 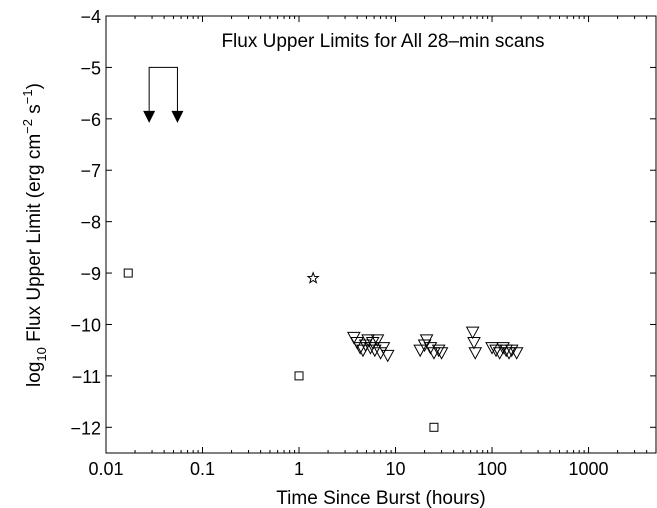 What do you see at coordinates (380, 498) in the screenshot?
I see `x-axis-label: Time Since Burst (hours)` at bounding box center [380, 498].